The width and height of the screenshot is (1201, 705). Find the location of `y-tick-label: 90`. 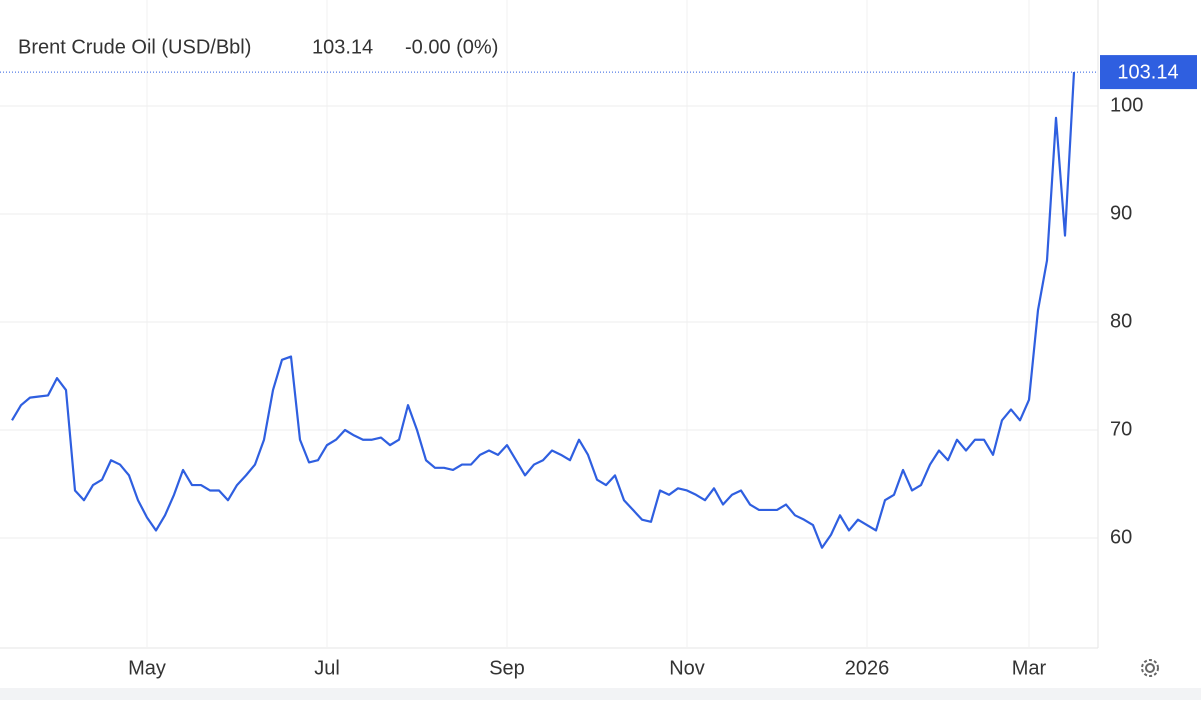

y-tick-label: 90 is located at coordinates (1121, 213).